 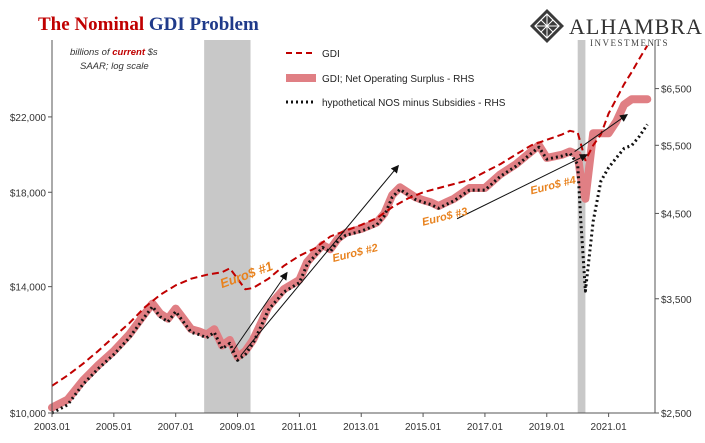 What do you see at coordinates (676, 414) in the screenshot?
I see `right-tick-label: $2,500` at bounding box center [676, 414].